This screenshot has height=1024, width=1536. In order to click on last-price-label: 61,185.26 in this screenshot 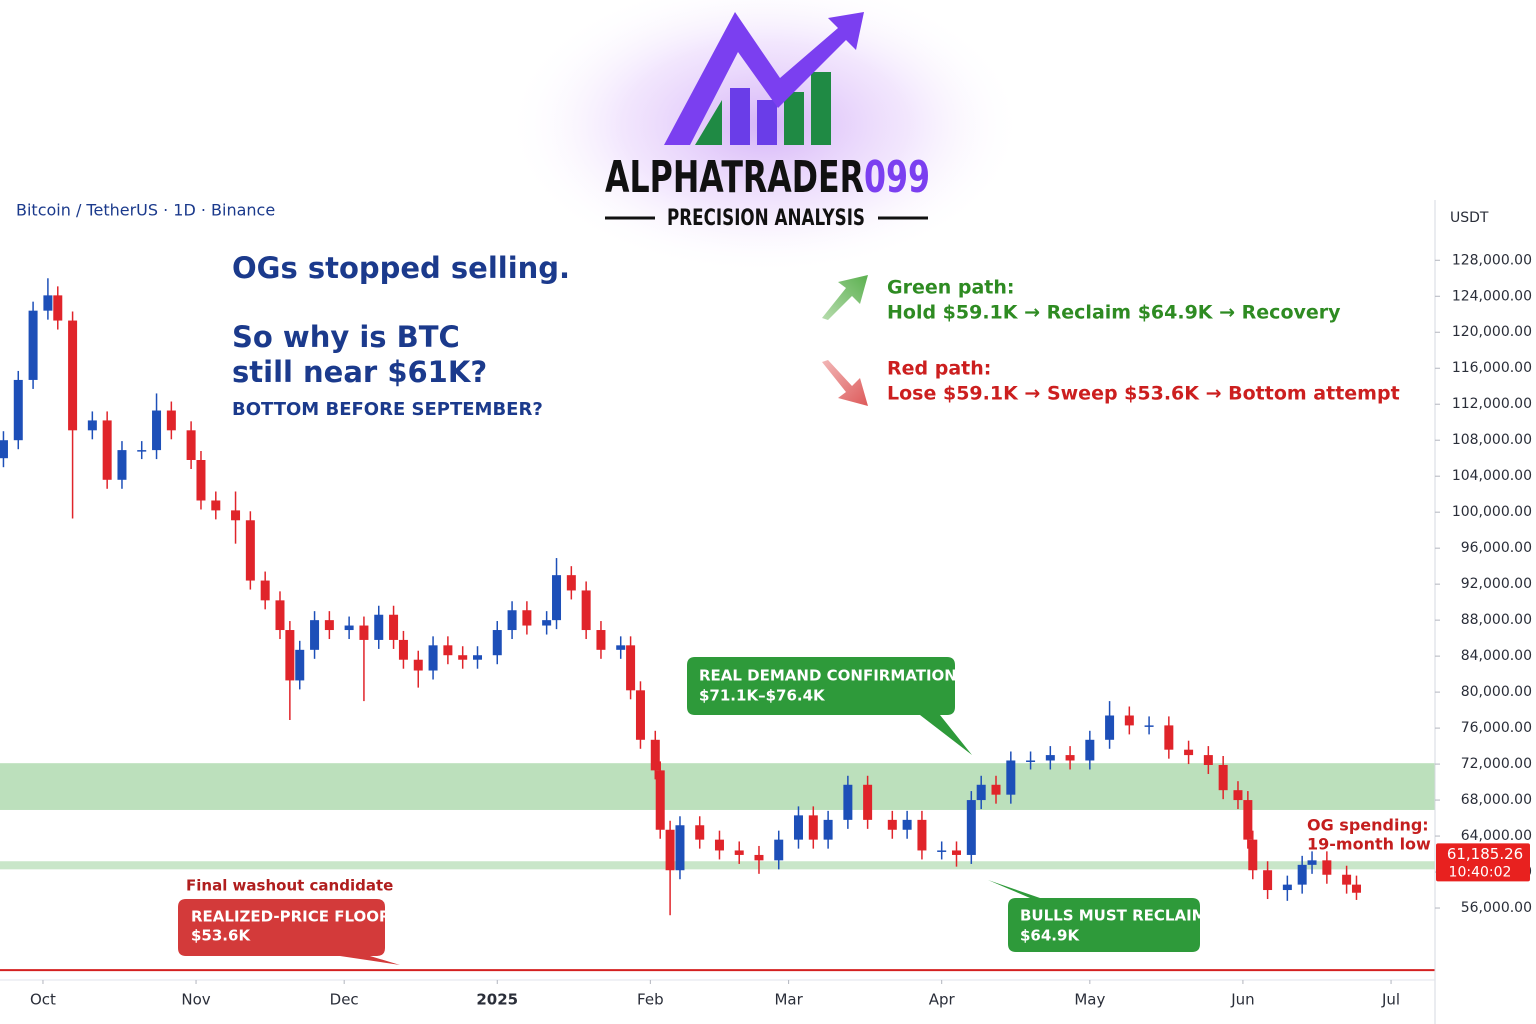, I will do `click(1485, 854)`.